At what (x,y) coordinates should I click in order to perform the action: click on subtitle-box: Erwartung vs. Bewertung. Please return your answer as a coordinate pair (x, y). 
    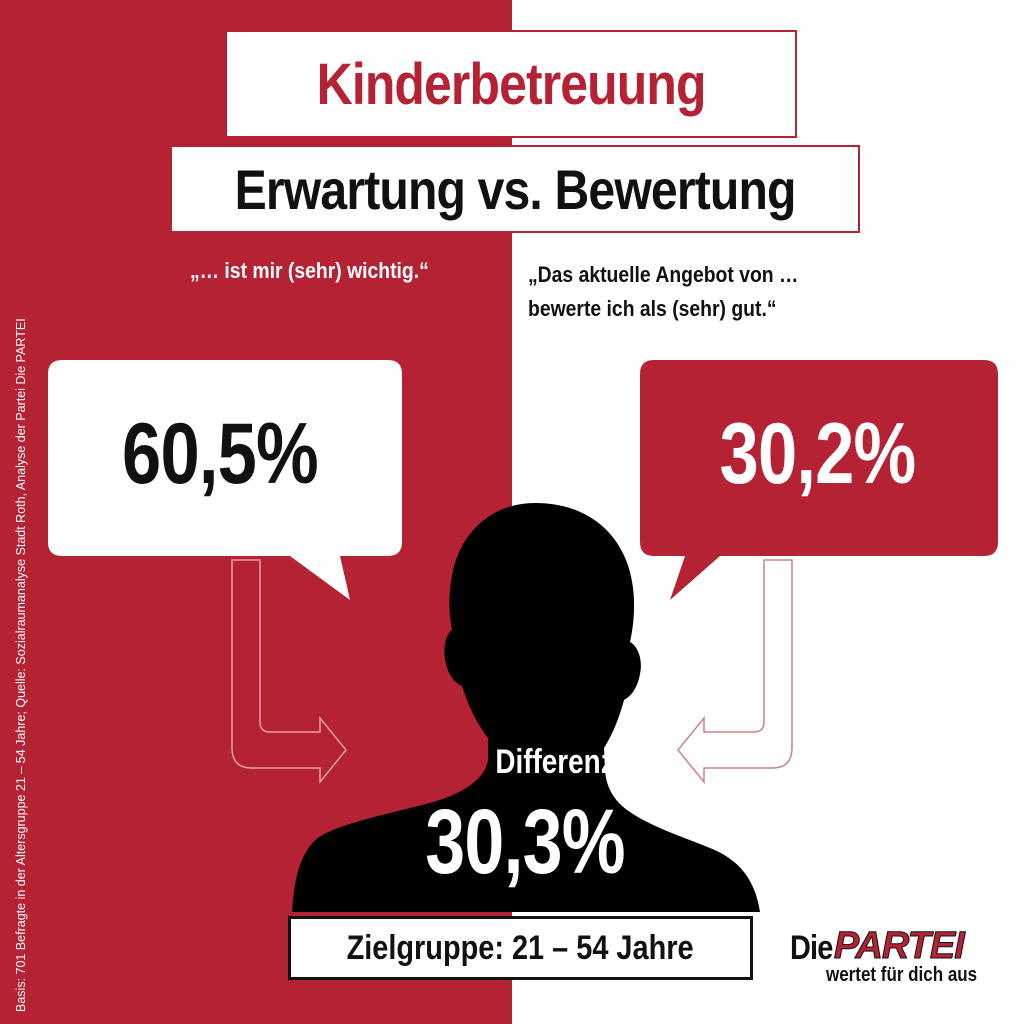
    Looking at the image, I should click on (515, 189).